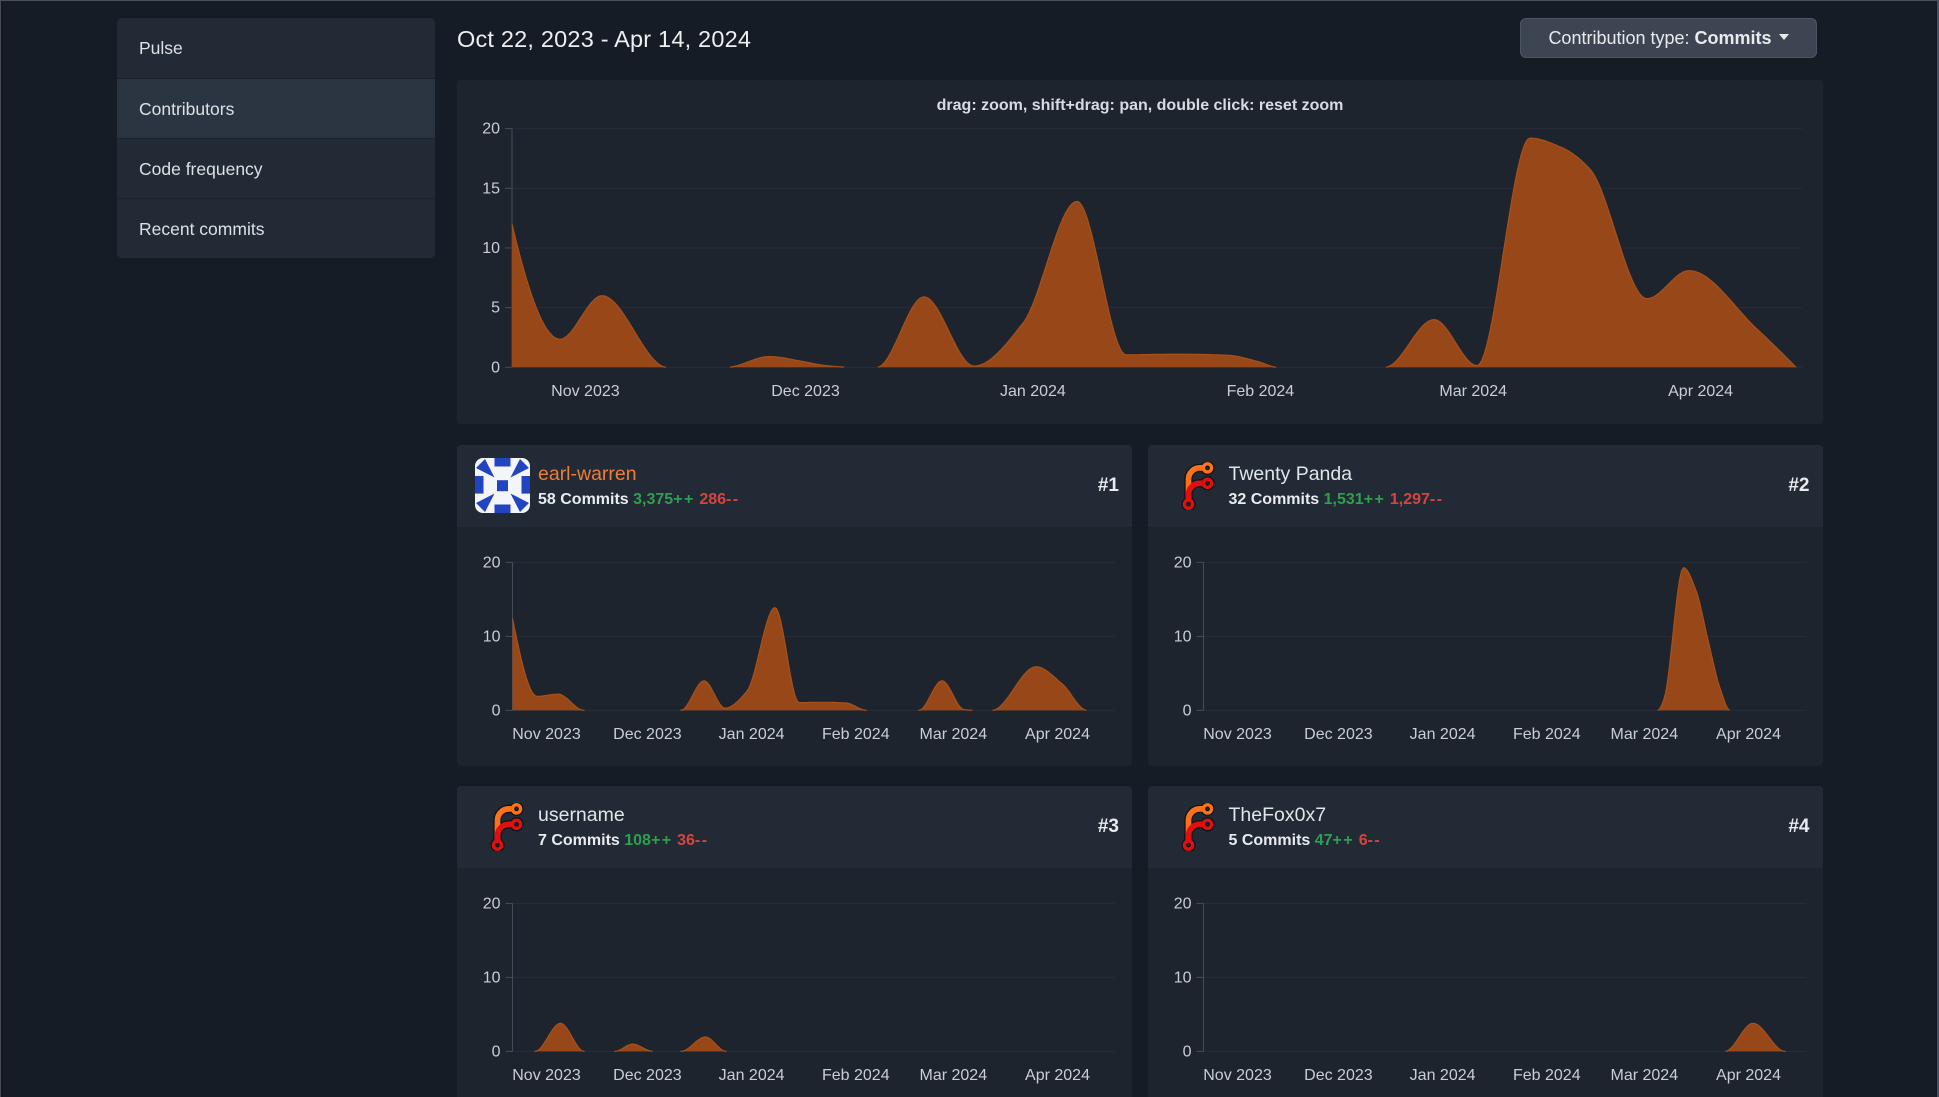 This screenshot has height=1097, width=1939. Describe the element at coordinates (495, 308) in the screenshot. I see `svg-text: 5` at that location.